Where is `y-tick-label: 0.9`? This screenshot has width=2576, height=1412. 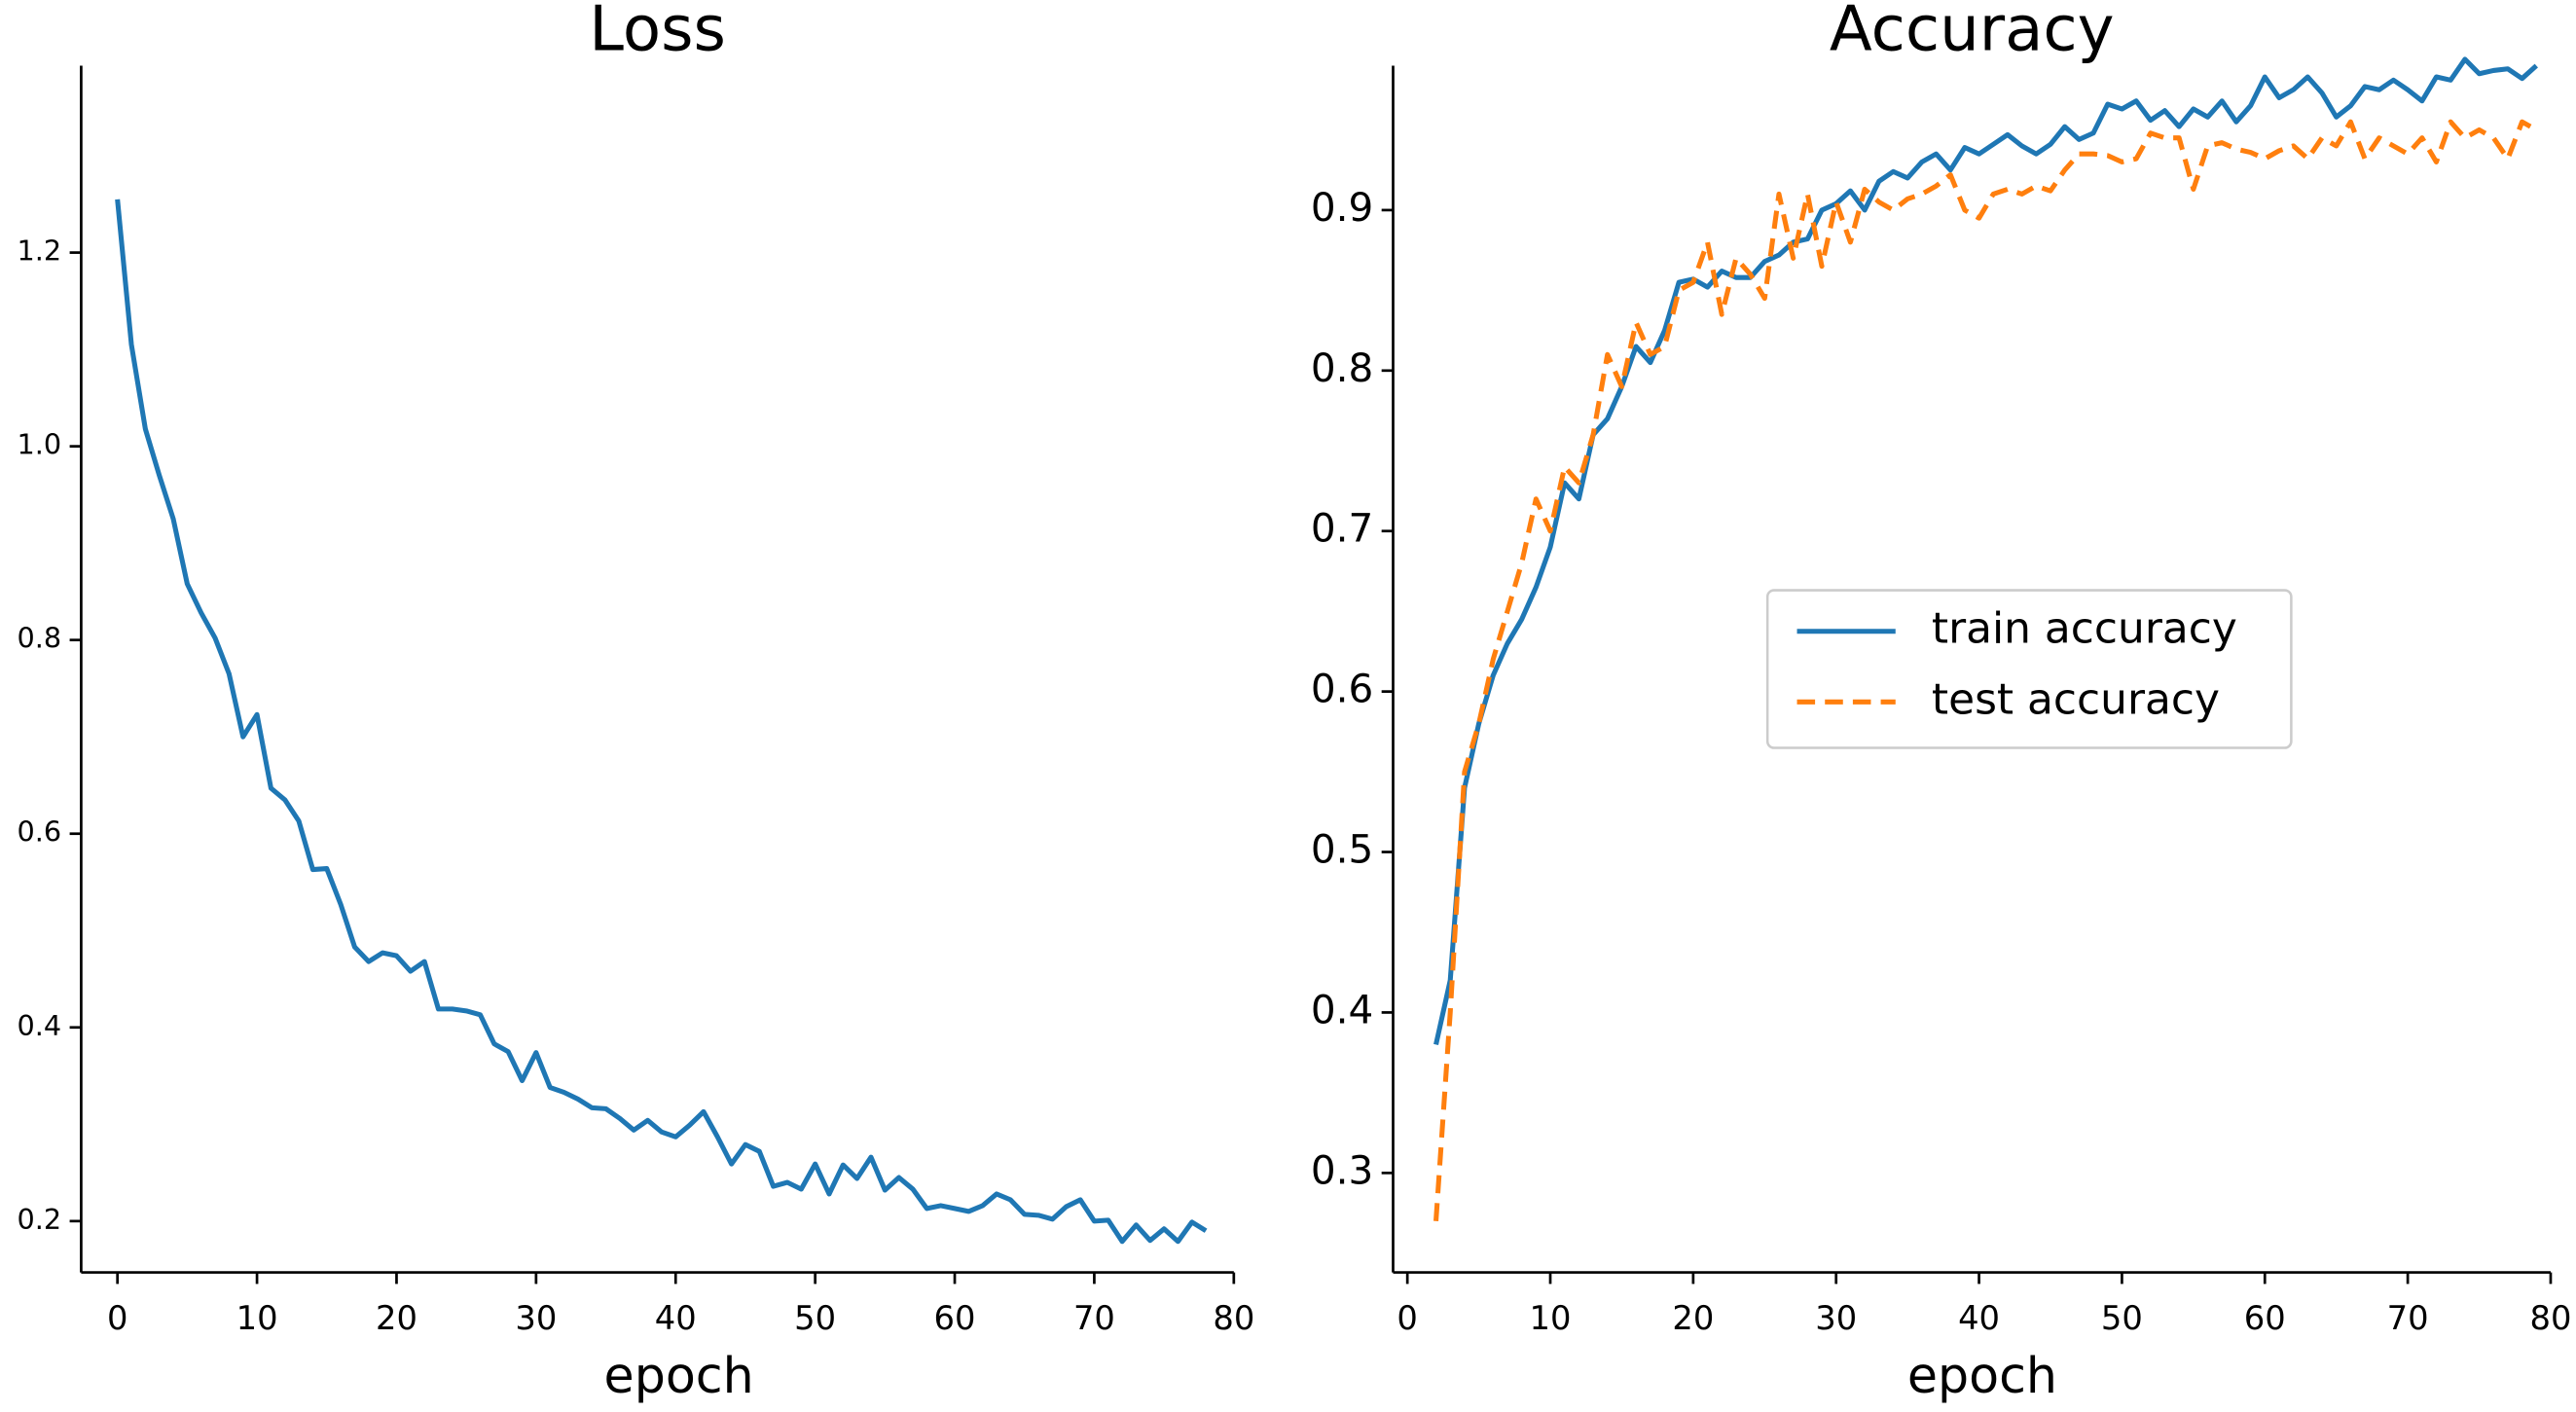 y-tick-label: 0.9 is located at coordinates (1342, 207).